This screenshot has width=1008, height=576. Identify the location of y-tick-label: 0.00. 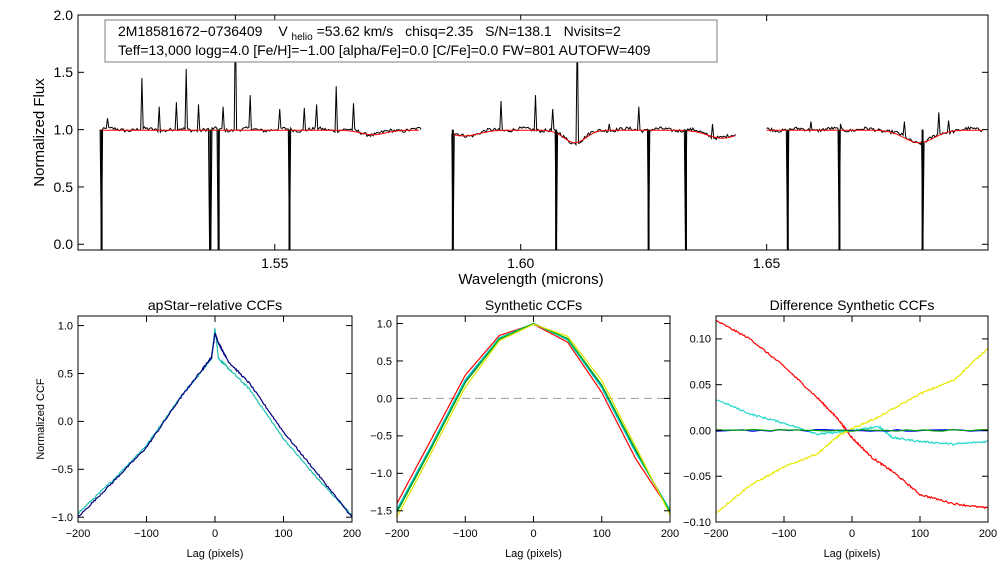
(700, 431).